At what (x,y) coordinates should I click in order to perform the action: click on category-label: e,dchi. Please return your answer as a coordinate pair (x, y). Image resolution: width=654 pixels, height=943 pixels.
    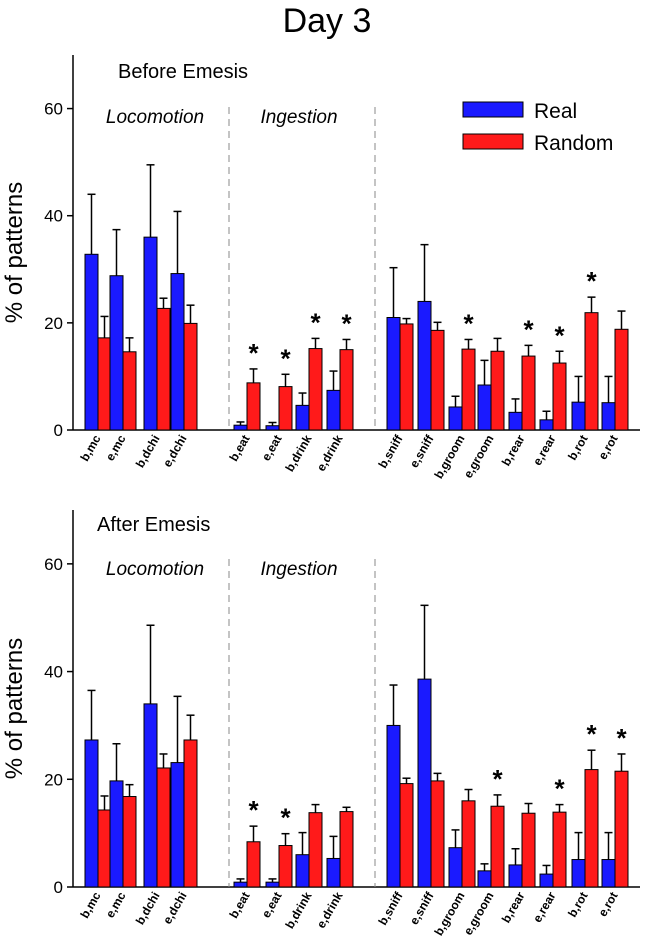
    Looking at the image, I should click on (174, 451).